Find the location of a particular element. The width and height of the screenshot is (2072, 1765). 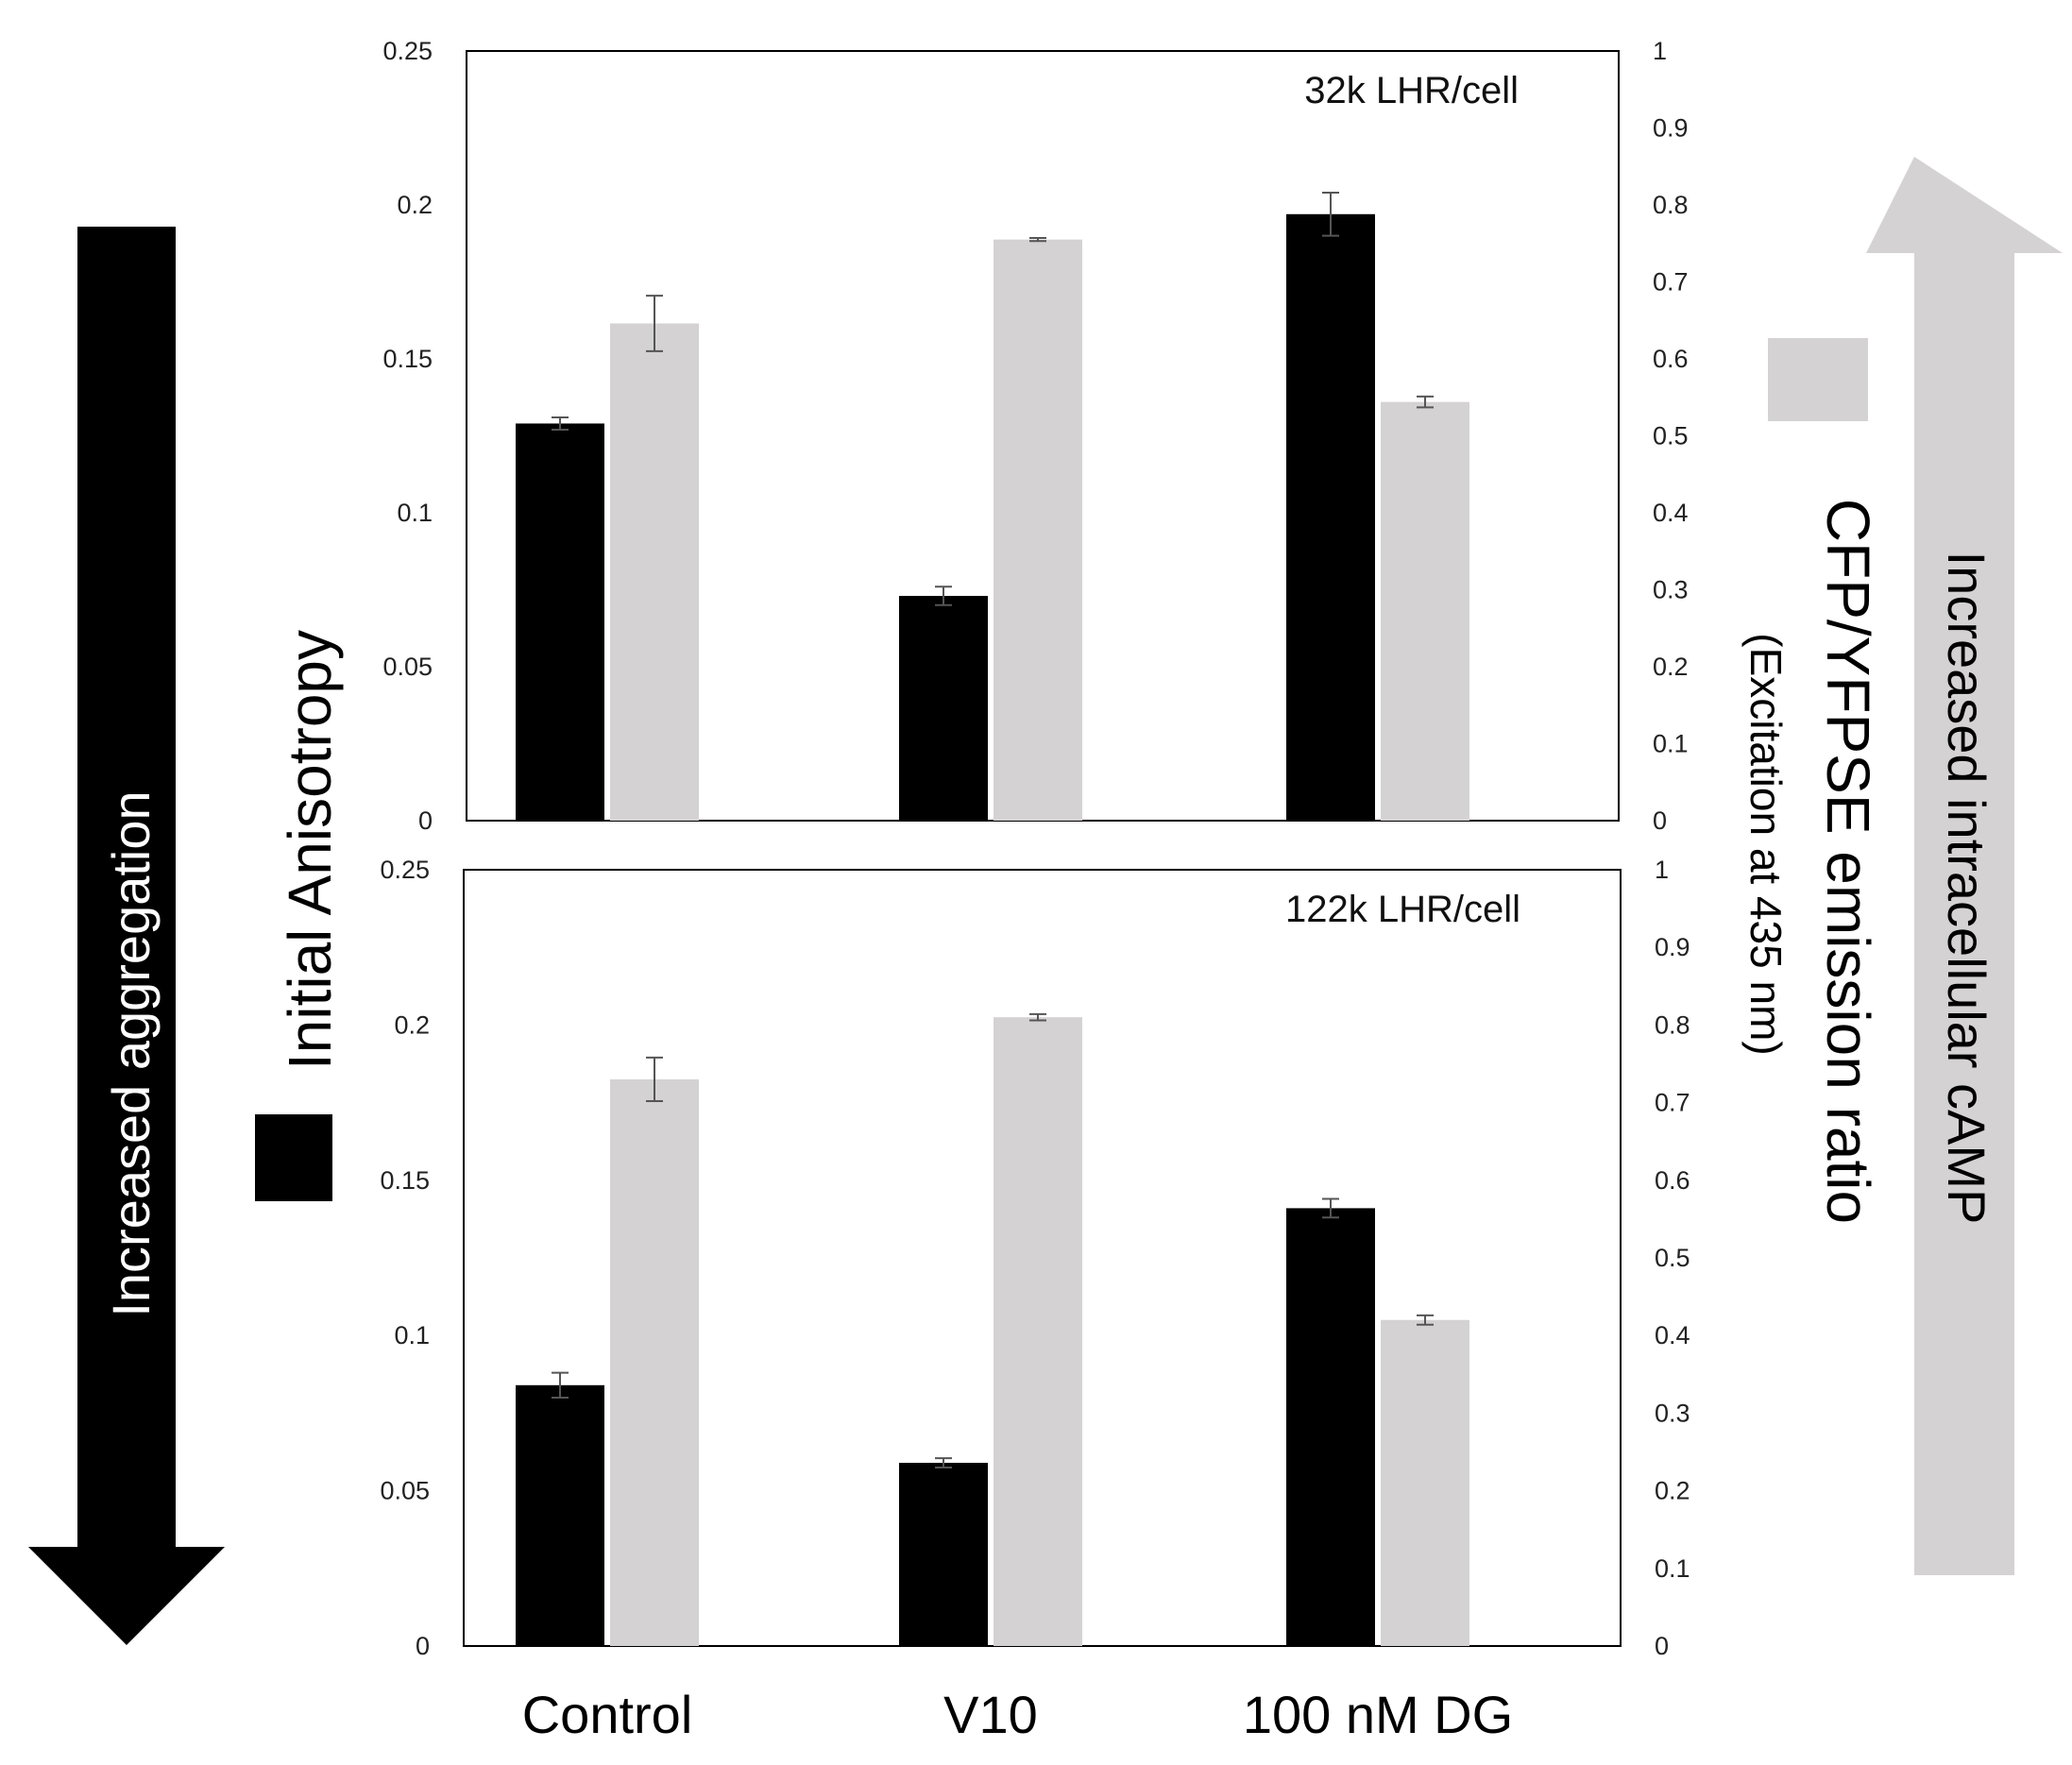

x-axis-categories: Control V10 100 nM DG is located at coordinates (1018, 1714).